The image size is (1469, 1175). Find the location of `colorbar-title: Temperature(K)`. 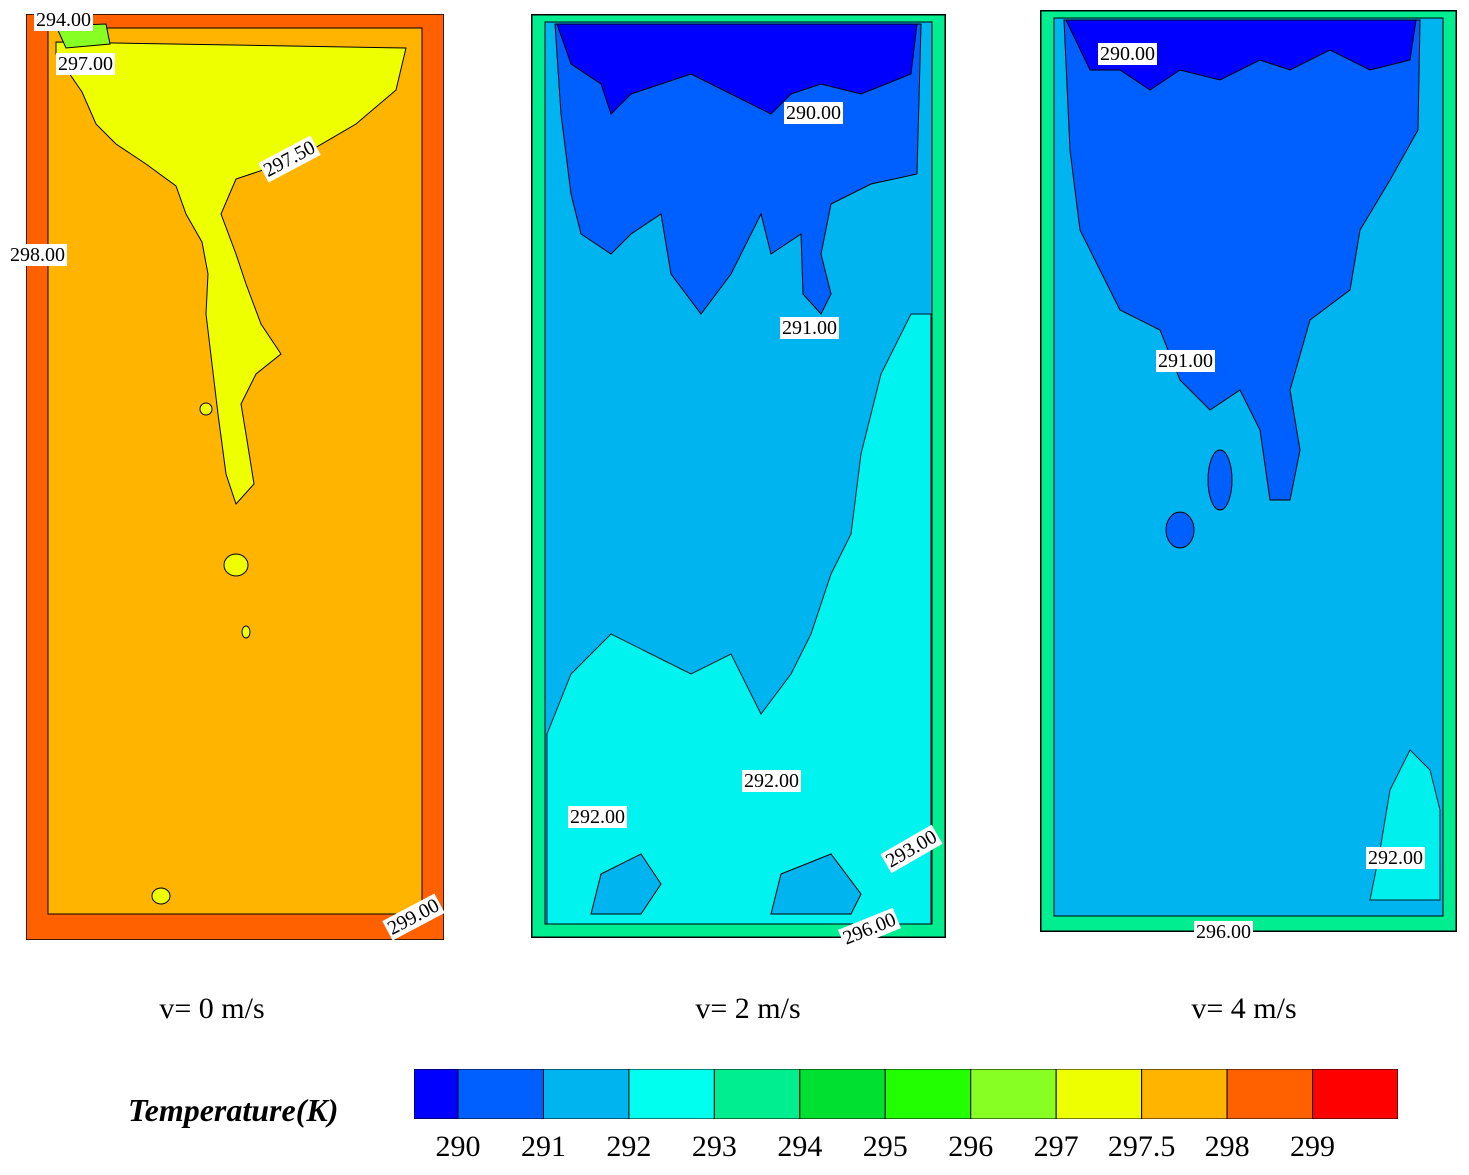

colorbar-title: Temperature(K) is located at coordinates (233, 1110).